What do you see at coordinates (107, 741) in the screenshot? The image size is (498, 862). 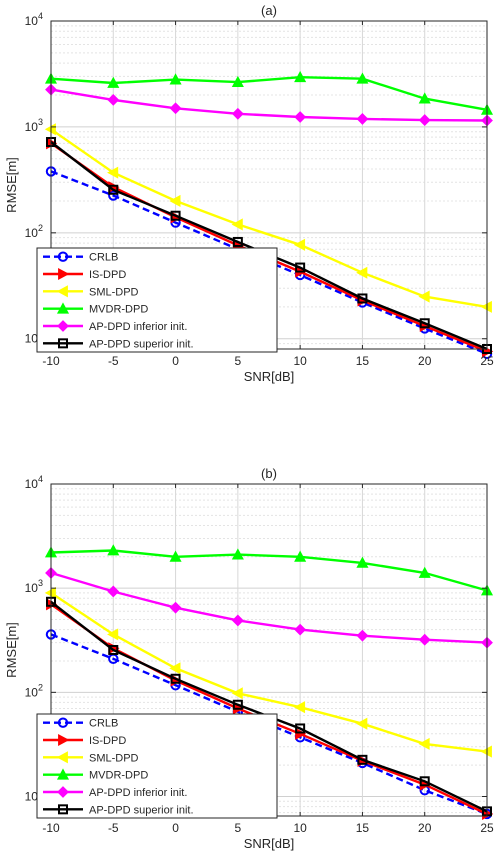 I see `legend-label: IS-DPD` at bounding box center [107, 741].